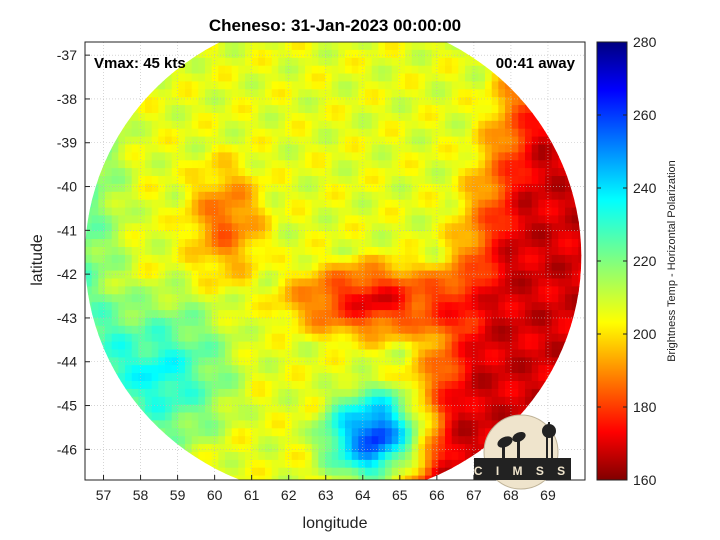  I want to click on svg-text: C I M S S, so click(522, 471).